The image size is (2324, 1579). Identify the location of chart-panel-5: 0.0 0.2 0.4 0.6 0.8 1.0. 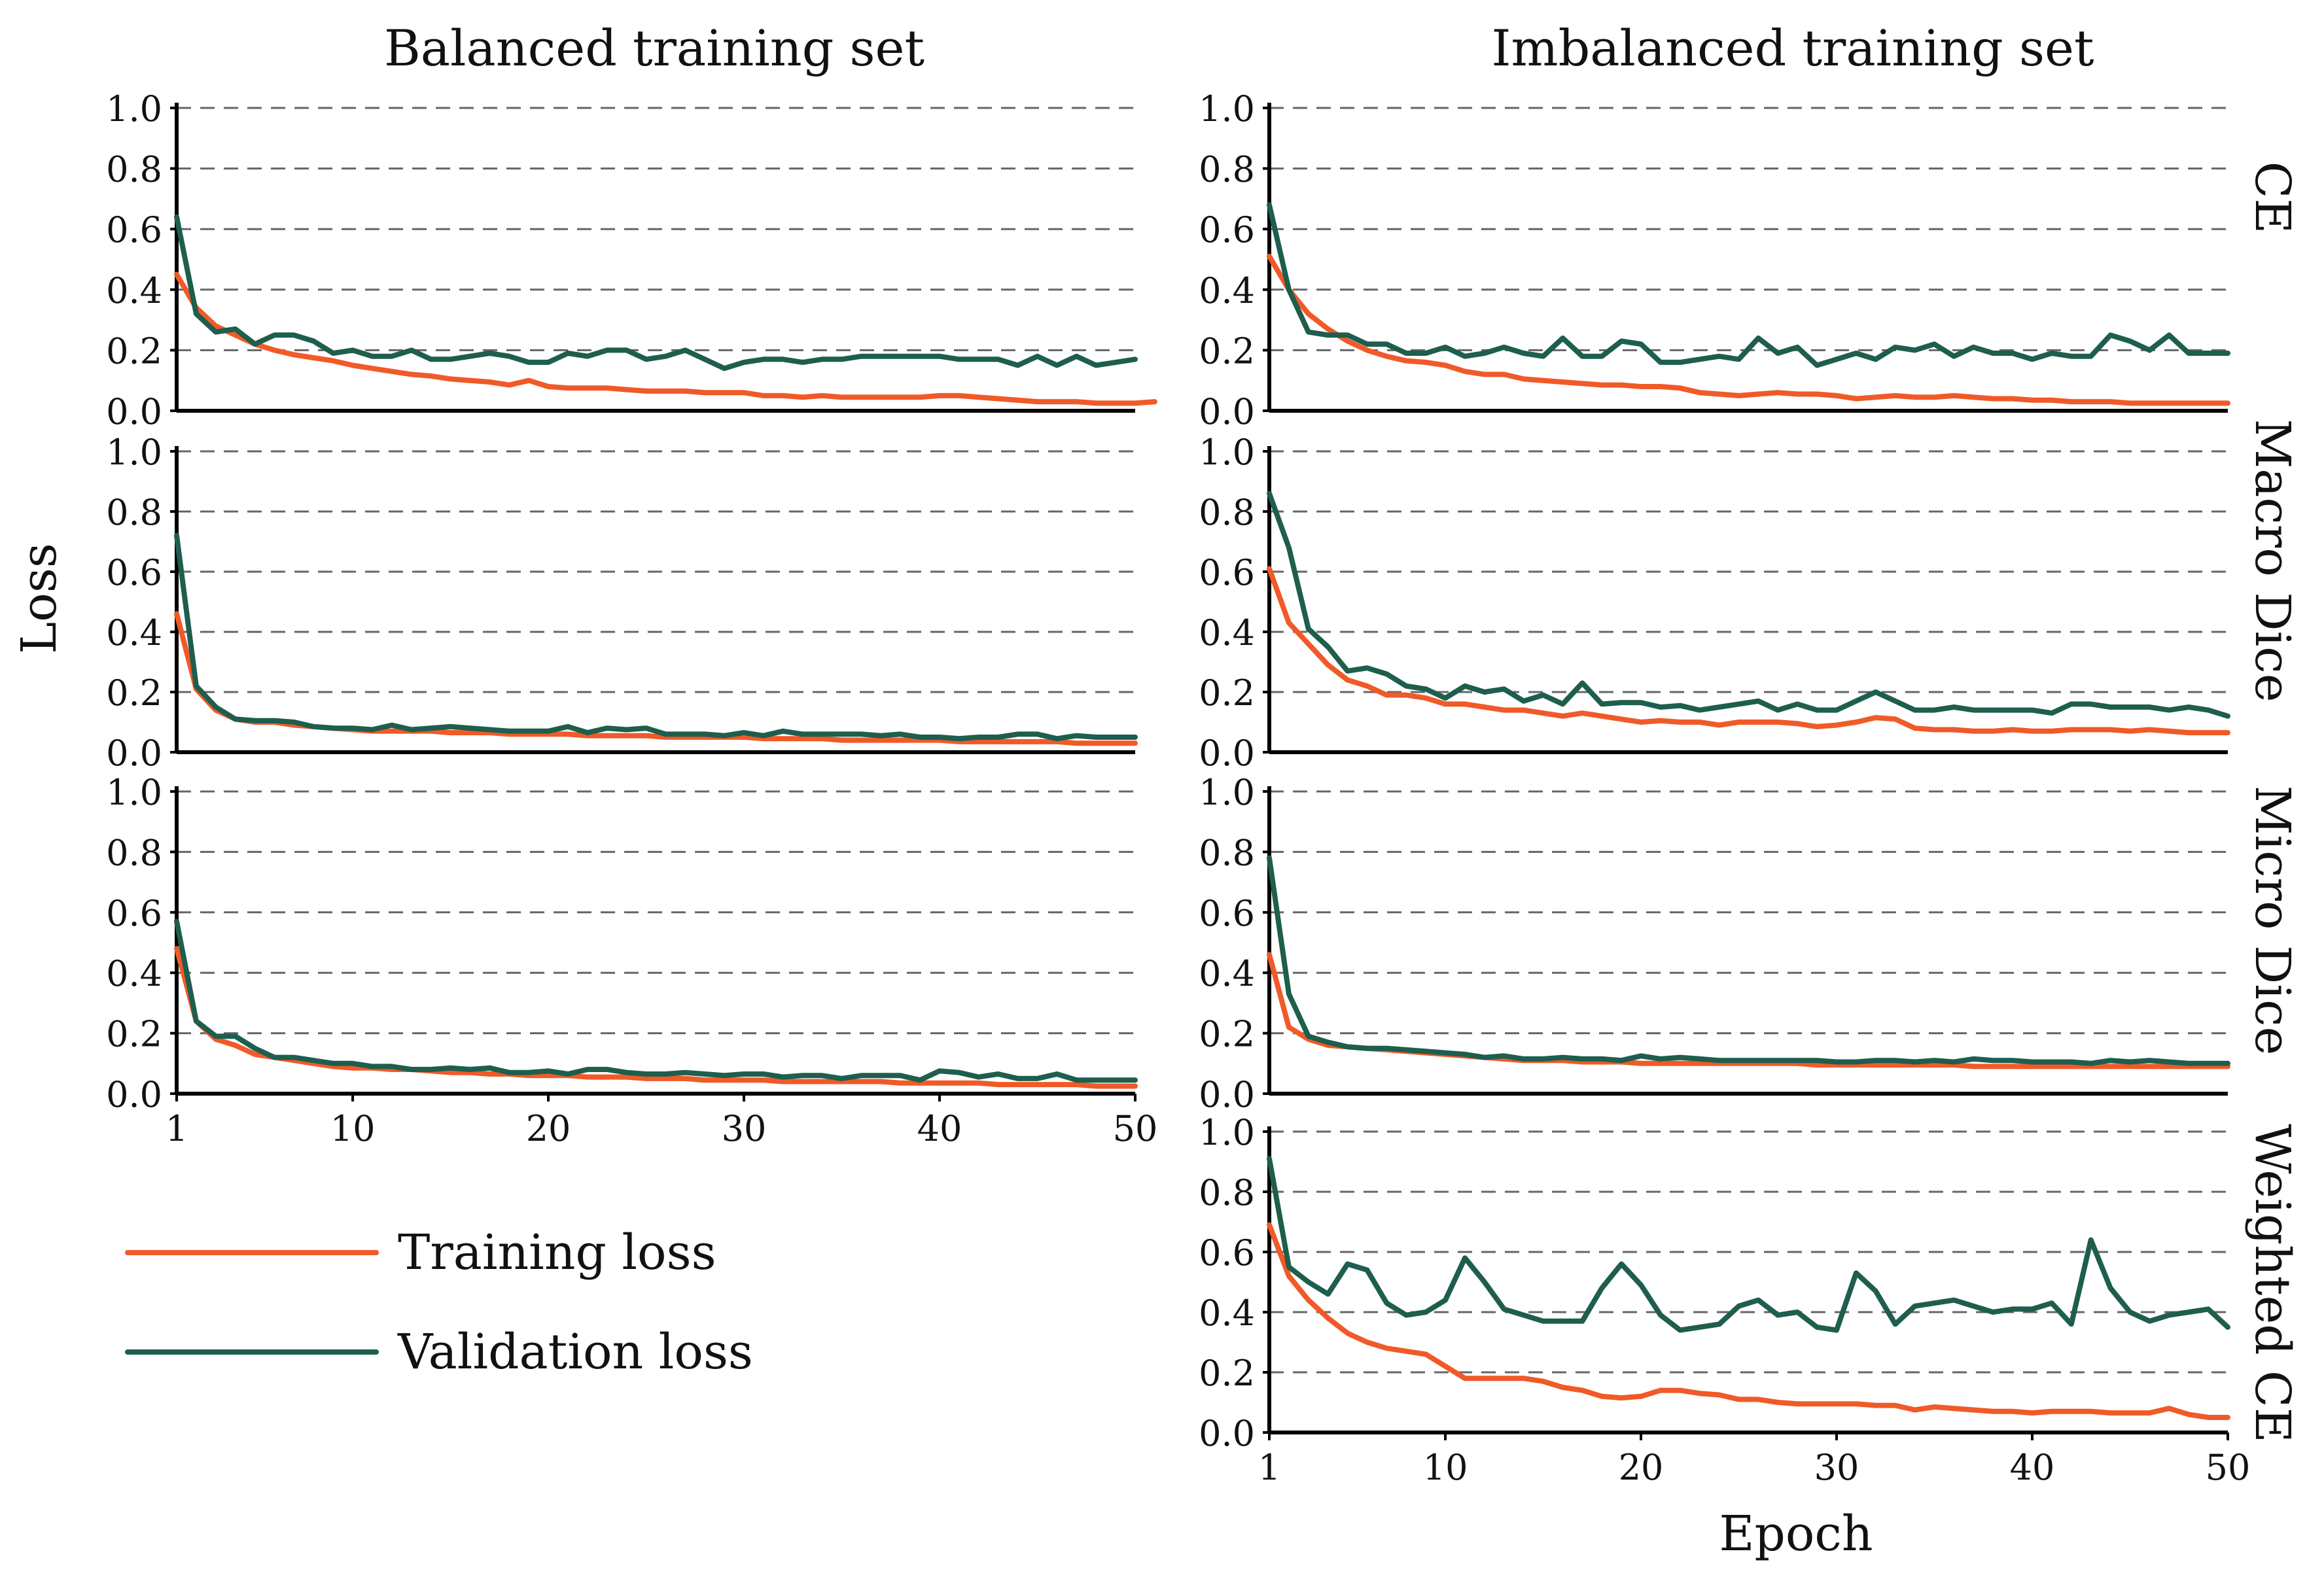
(1715, 944).